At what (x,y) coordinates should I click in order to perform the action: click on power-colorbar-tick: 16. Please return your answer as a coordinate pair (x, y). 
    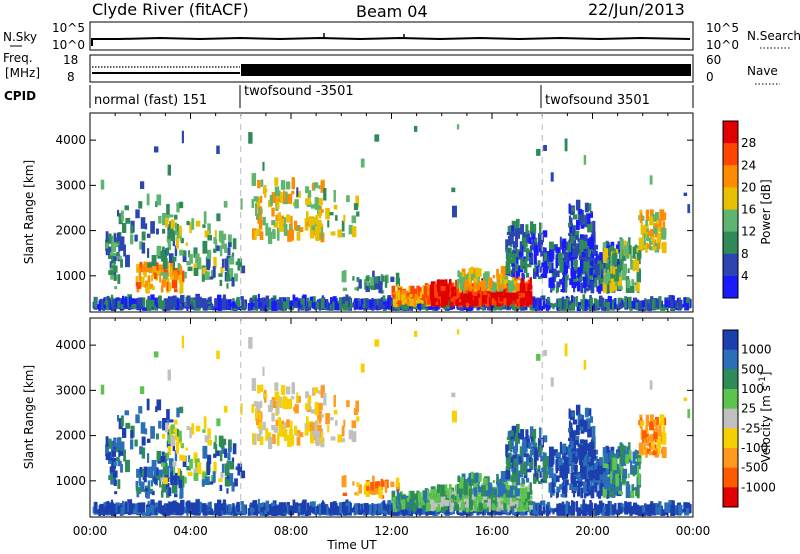
    Looking at the image, I should click on (748, 210).